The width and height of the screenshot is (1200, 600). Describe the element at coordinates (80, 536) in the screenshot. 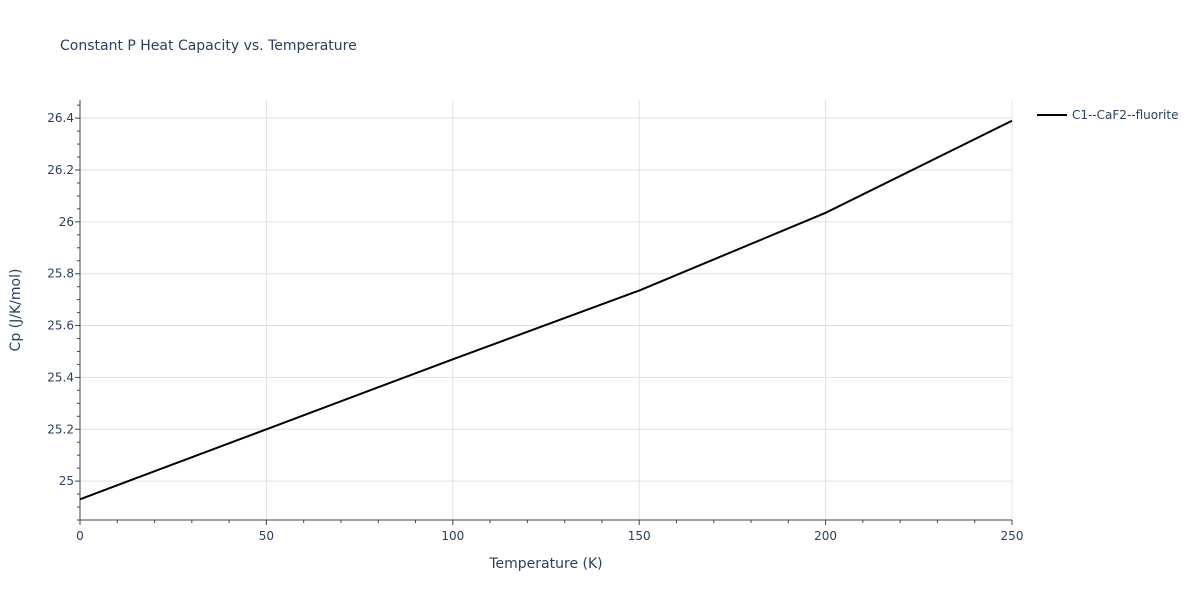

I see `x-tick-label: 0` at that location.